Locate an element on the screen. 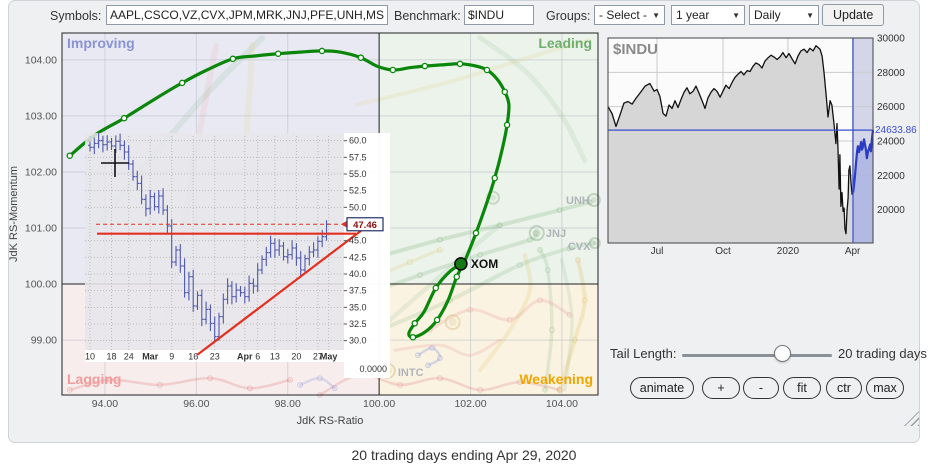 The image size is (928, 470). groups-select: - Select - ▼ is located at coordinates (629, 15).